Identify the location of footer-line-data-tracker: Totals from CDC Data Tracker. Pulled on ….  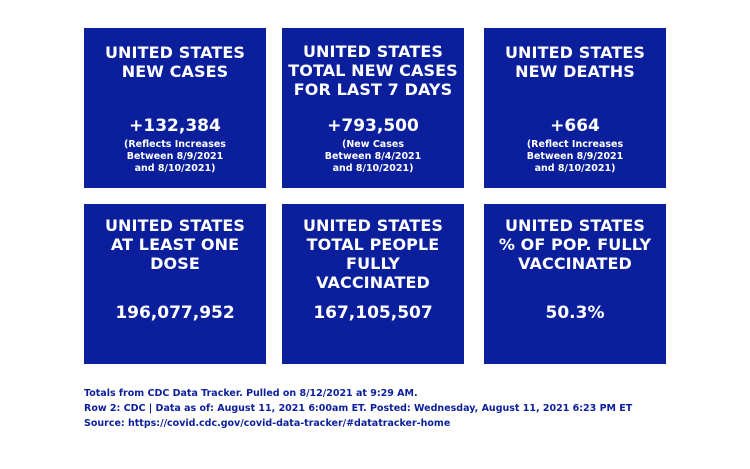
(251, 393).